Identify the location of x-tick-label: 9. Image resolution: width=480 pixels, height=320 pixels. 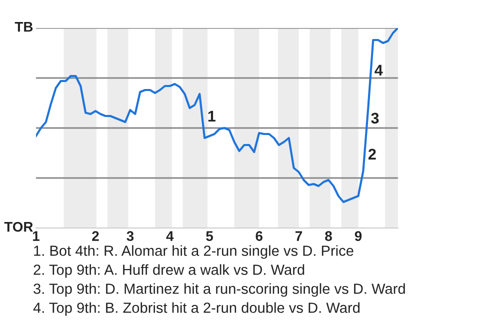
(358, 236).